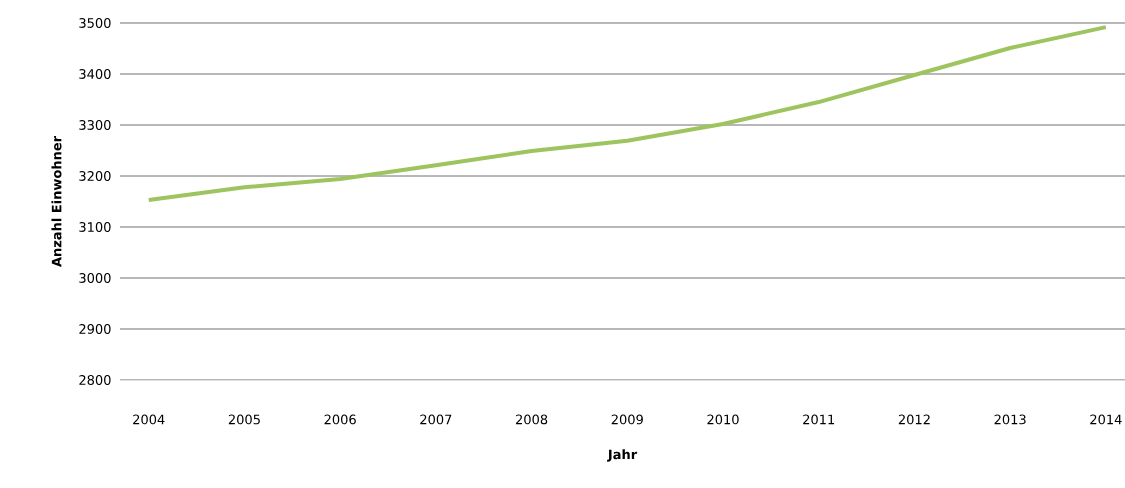 The height and width of the screenshot is (488, 1125). Describe the element at coordinates (914, 419) in the screenshot. I see `x-tick-label: 2012` at that location.